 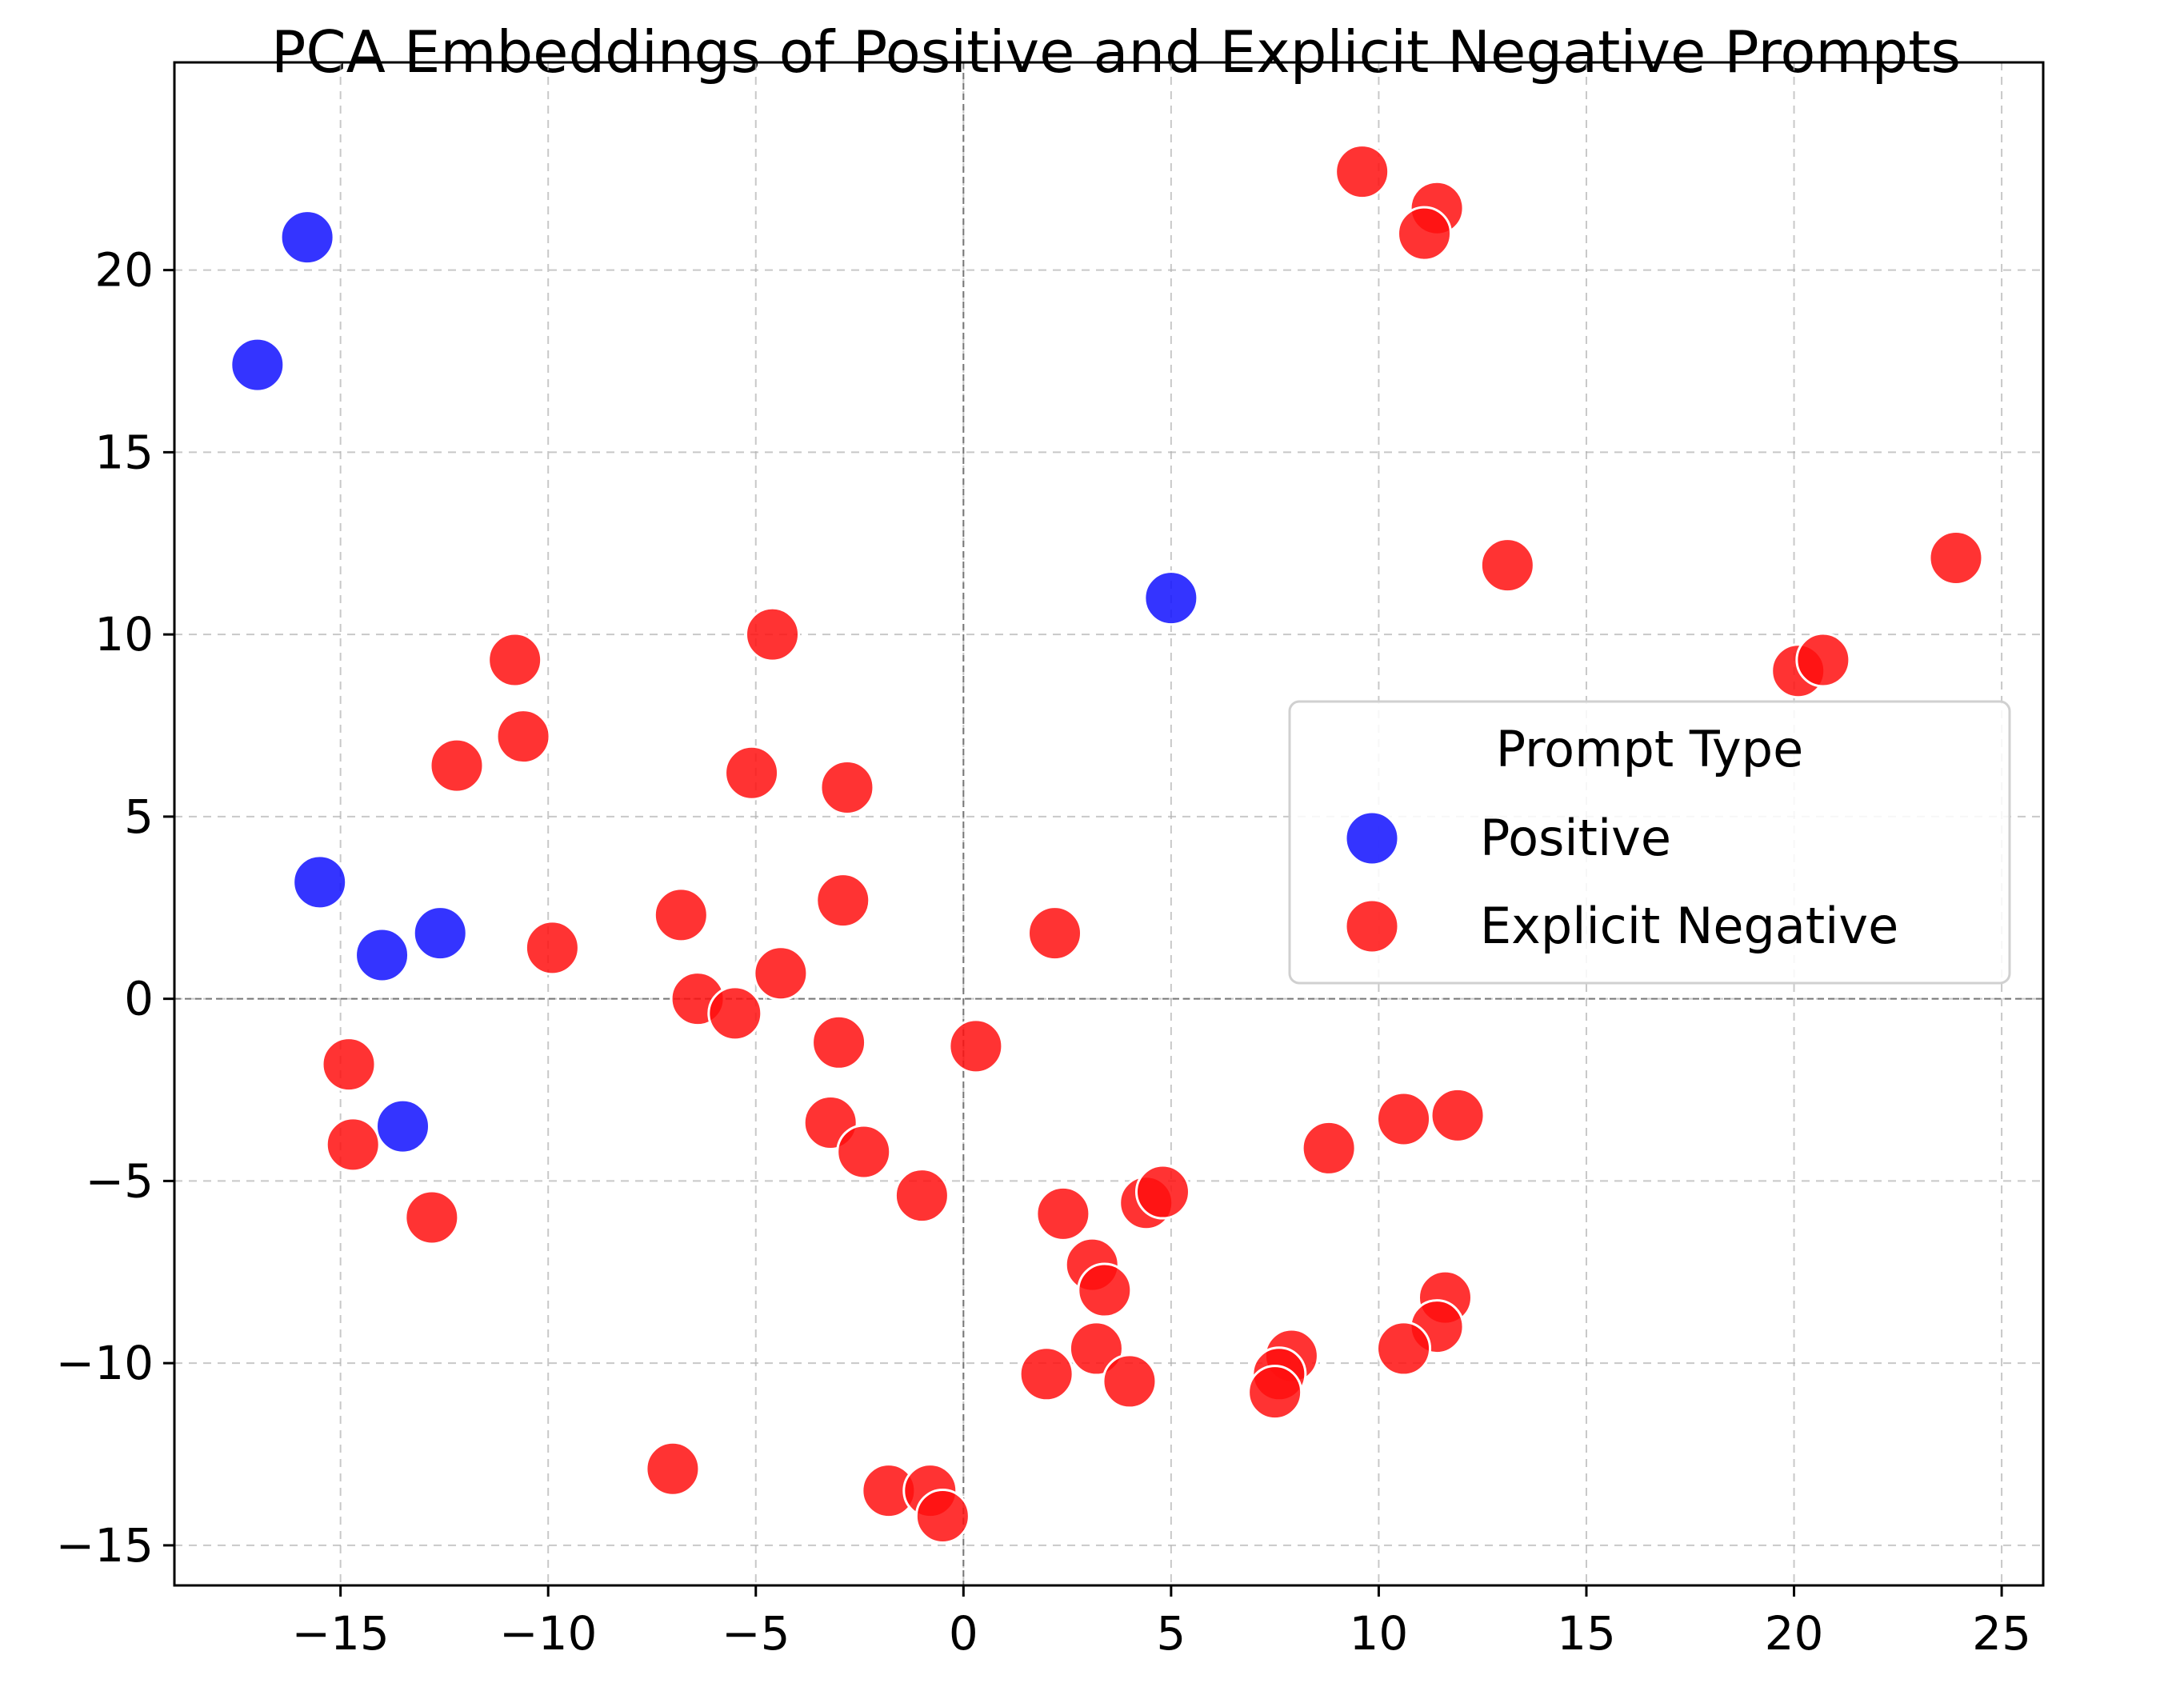 I want to click on y-tick-label: −5, so click(x=120, y=1180).